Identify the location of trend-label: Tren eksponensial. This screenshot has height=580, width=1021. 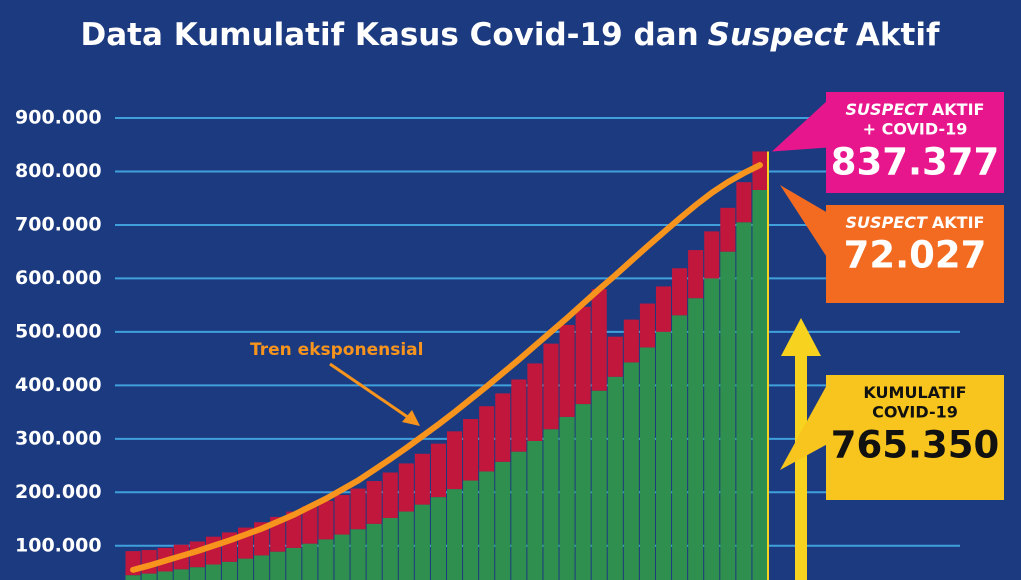
(336, 350).